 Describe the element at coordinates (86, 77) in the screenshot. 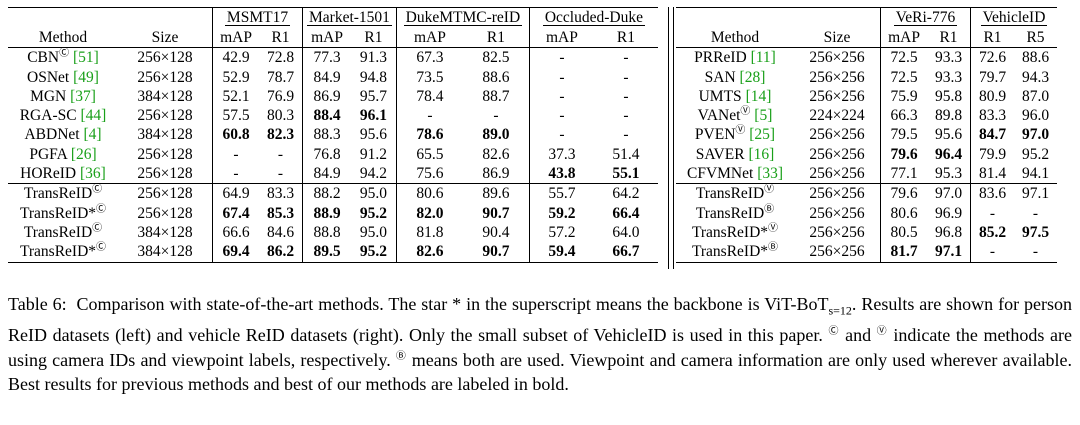

I see `citation-link: [49]` at that location.